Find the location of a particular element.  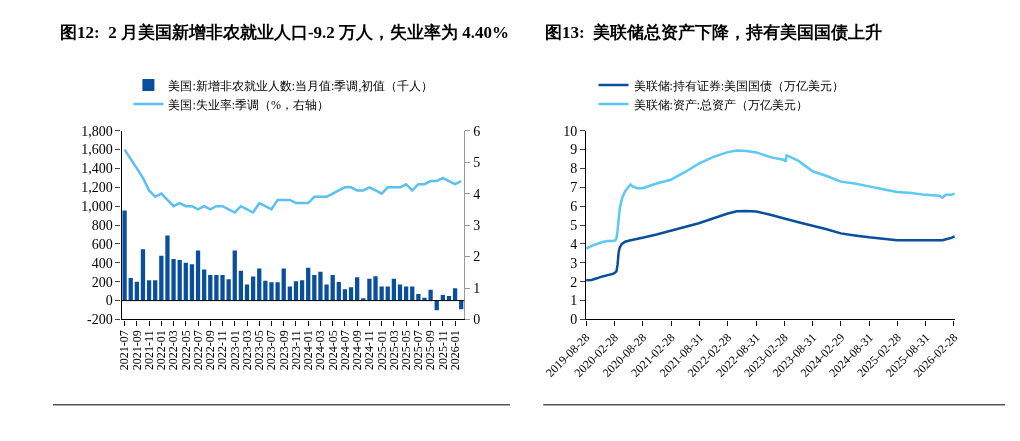

y2-tick-label: 1 is located at coordinates (477, 288).